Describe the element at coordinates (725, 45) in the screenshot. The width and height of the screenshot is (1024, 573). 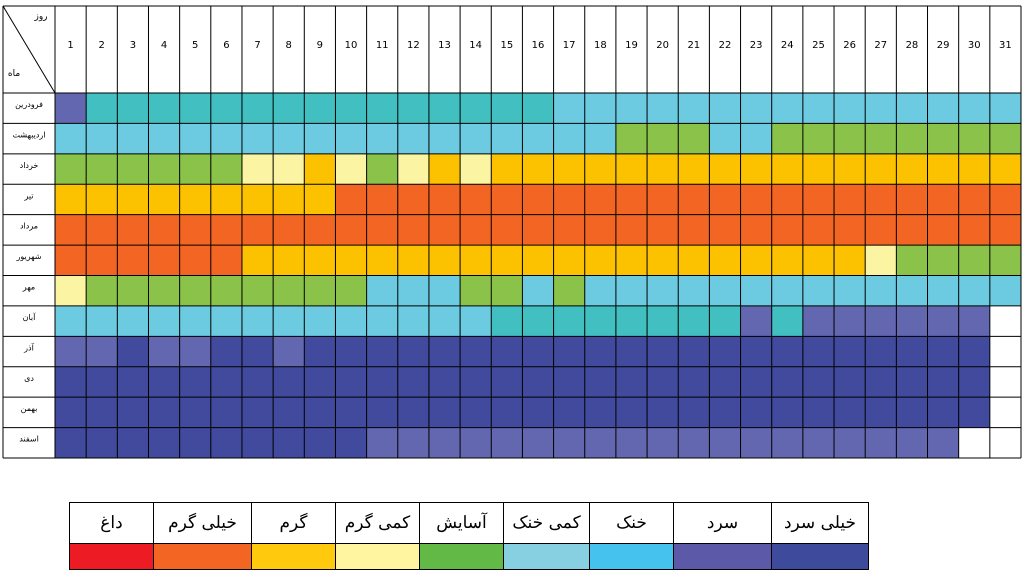
I see `day-label: 22` at that location.